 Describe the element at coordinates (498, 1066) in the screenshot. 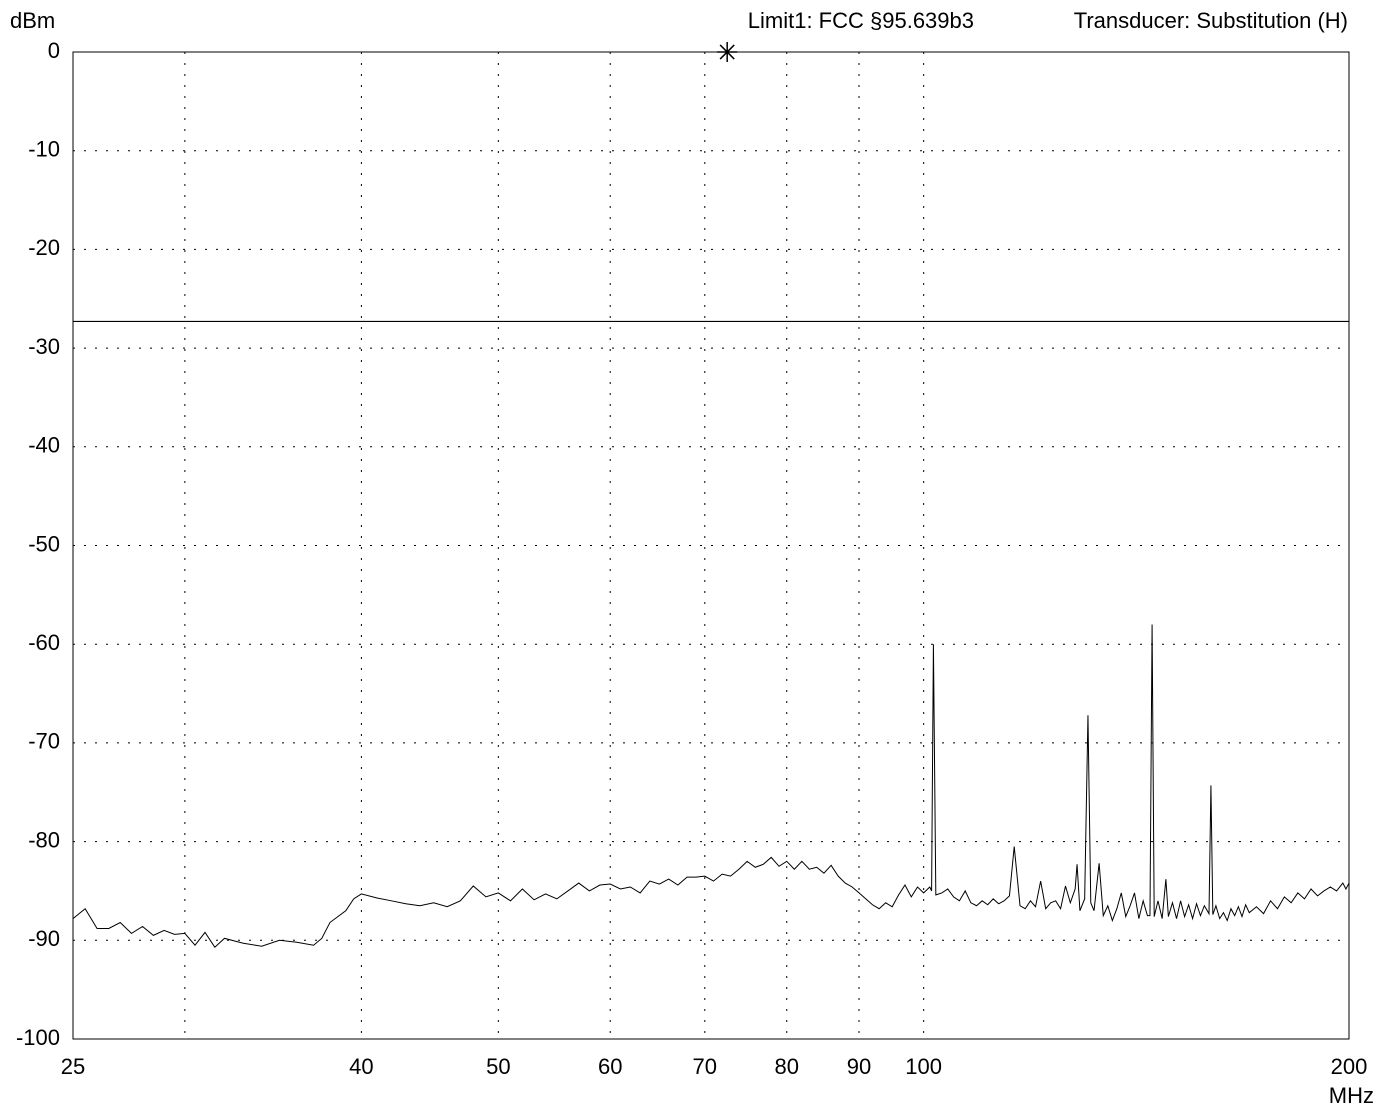

I see `x-tick-label: 50` at that location.